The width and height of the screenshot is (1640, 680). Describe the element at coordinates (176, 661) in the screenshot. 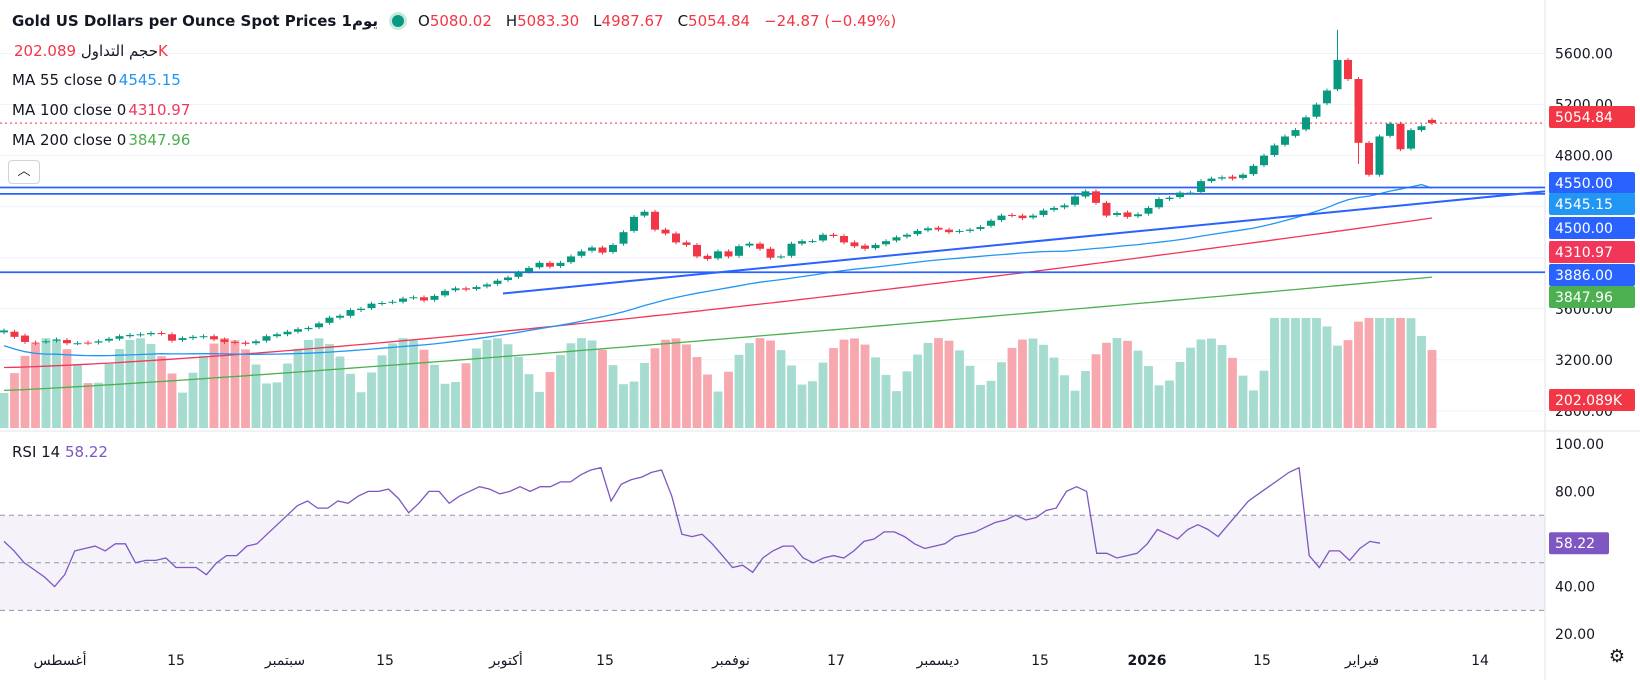

I see `time-tick-label: 15` at that location.